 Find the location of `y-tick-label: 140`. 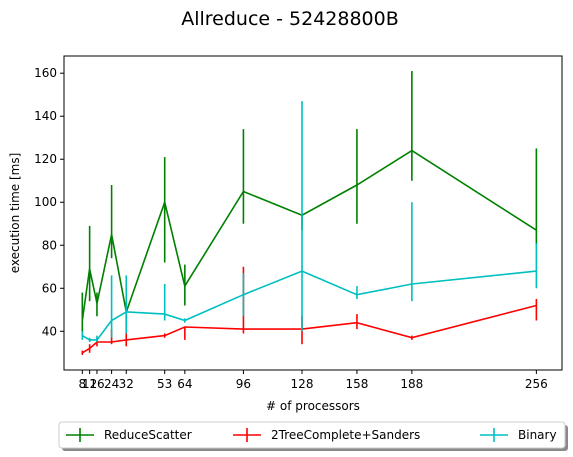

y-tick-label: 140 is located at coordinates (45, 116).